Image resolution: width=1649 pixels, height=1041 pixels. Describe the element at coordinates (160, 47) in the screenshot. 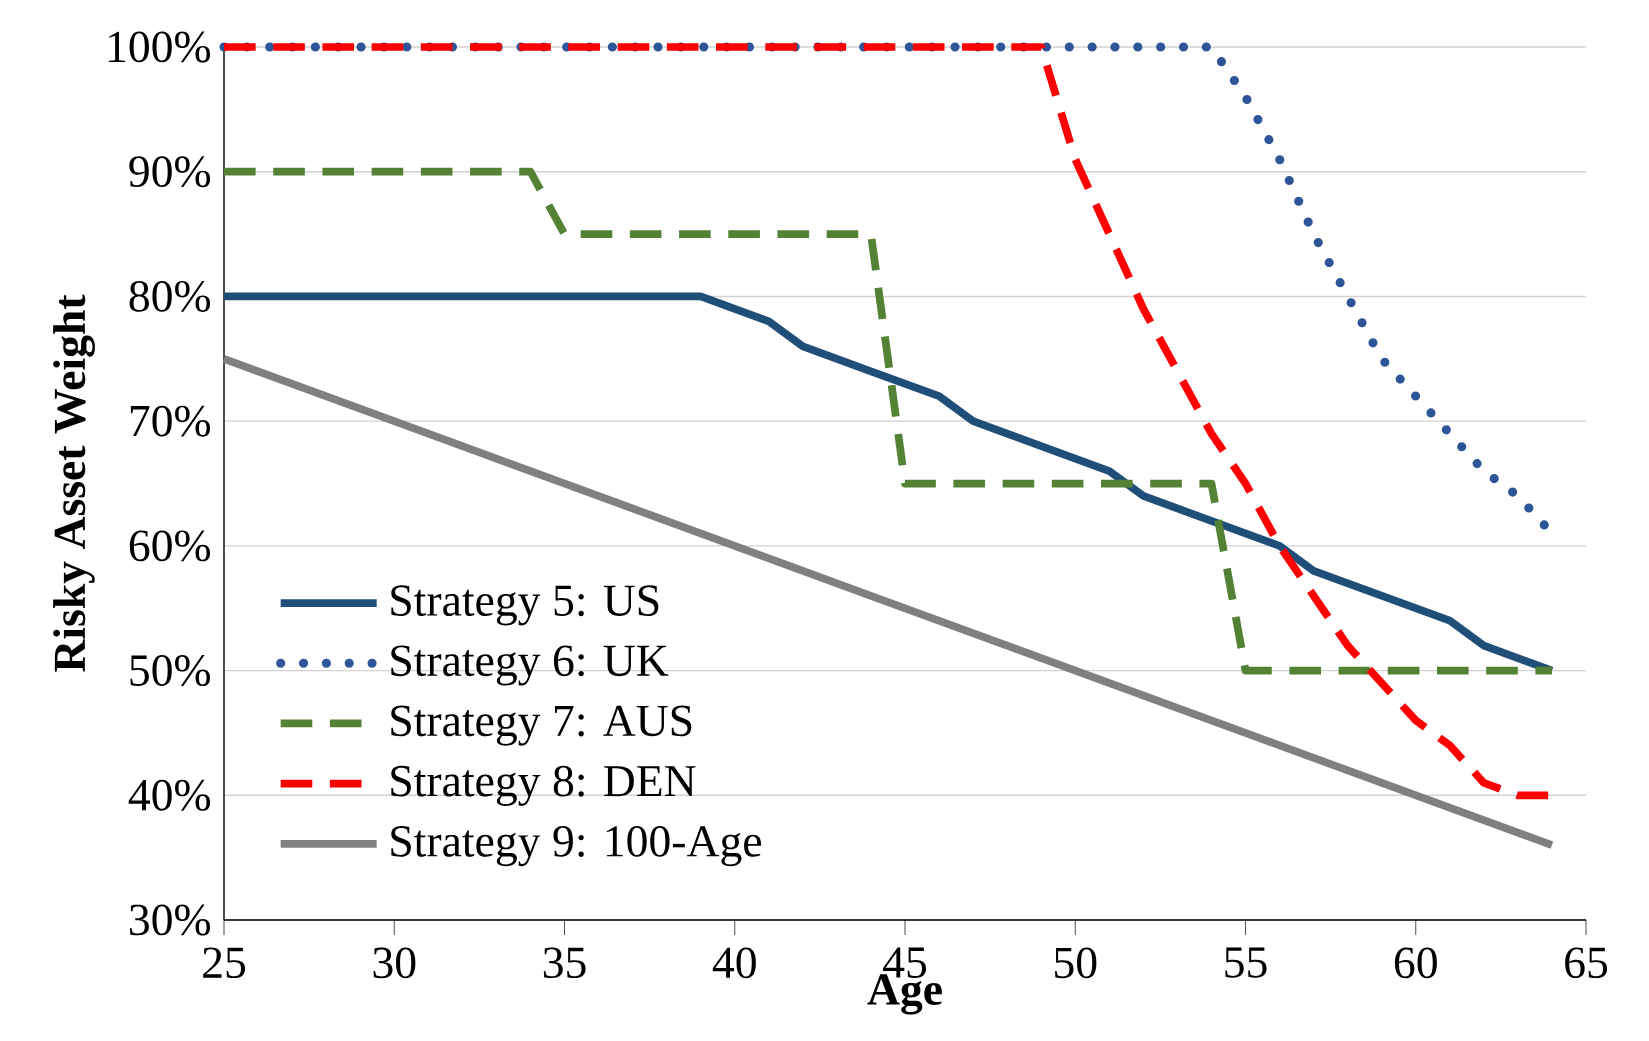

I see `y-tick-label: 100%` at that location.